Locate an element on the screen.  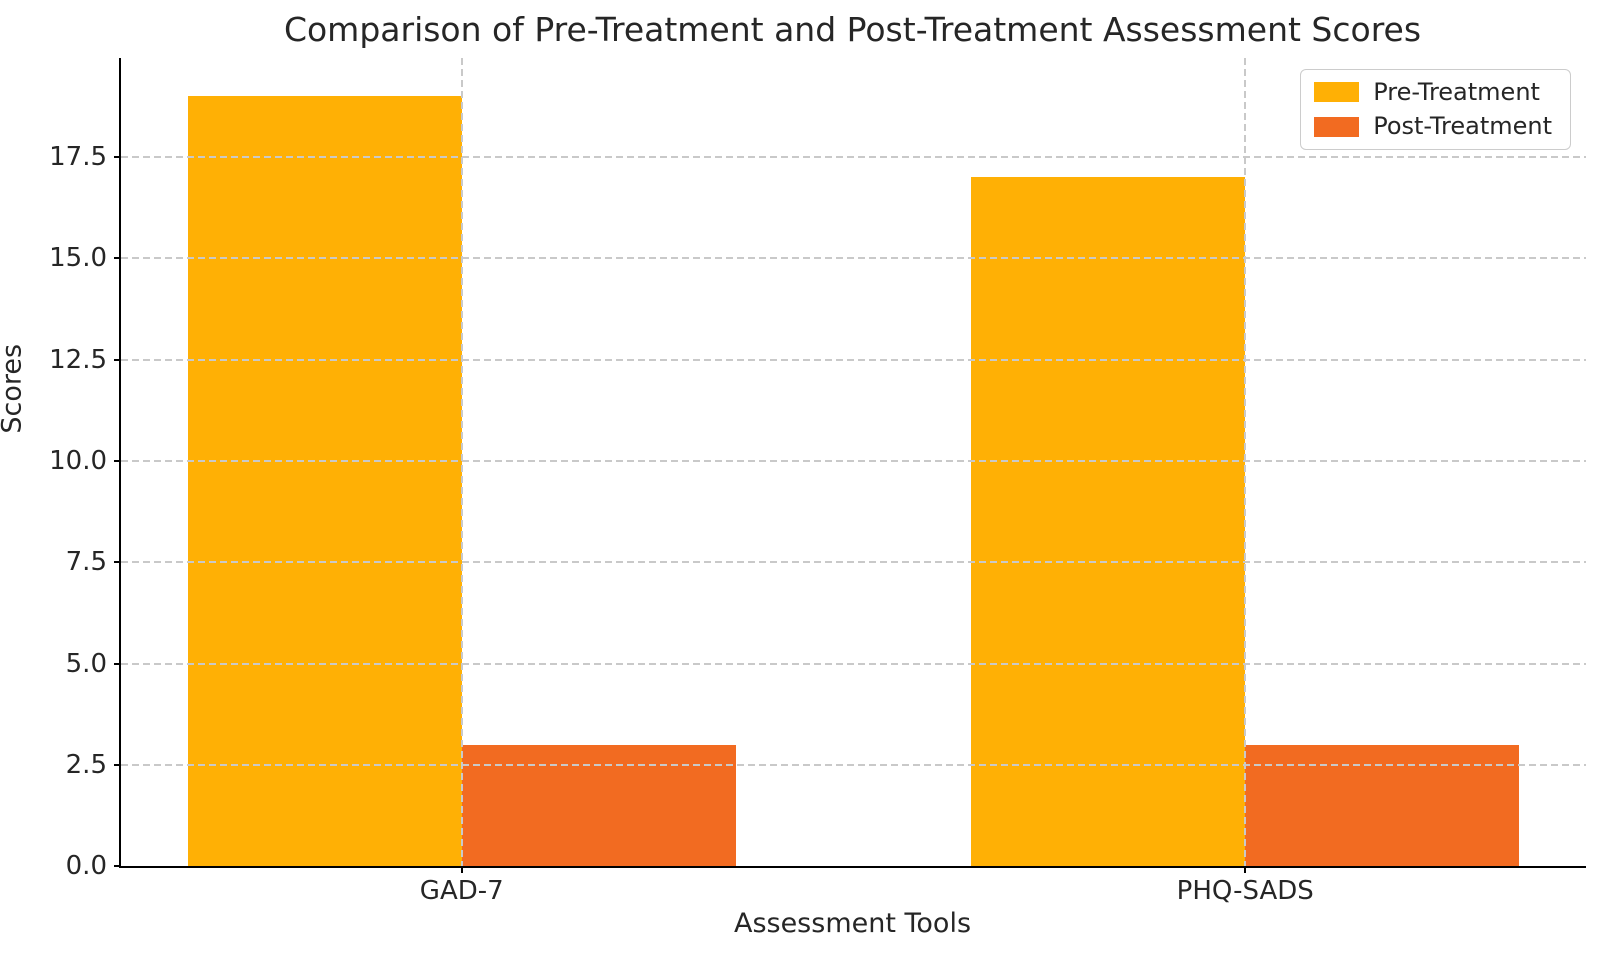
legend-label-post-treatment: Post-Treatment is located at coordinates (1462, 126).